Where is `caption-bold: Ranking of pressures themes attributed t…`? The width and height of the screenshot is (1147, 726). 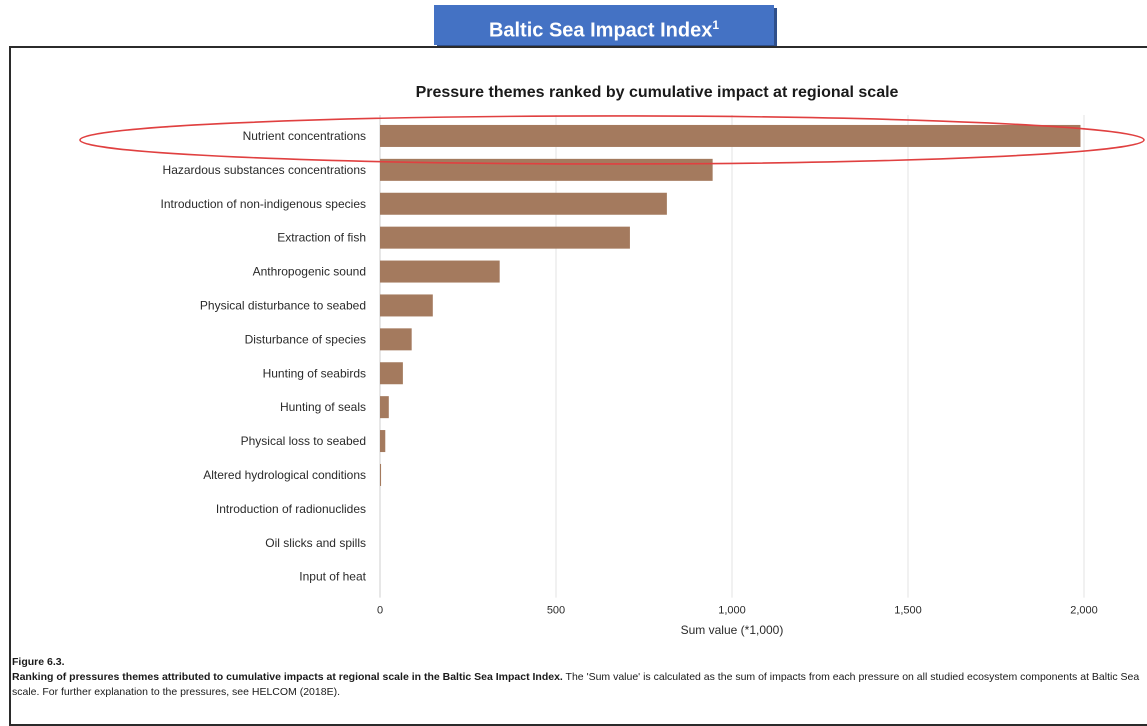 caption-bold: Ranking of pressures themes attributed t… is located at coordinates (287, 677).